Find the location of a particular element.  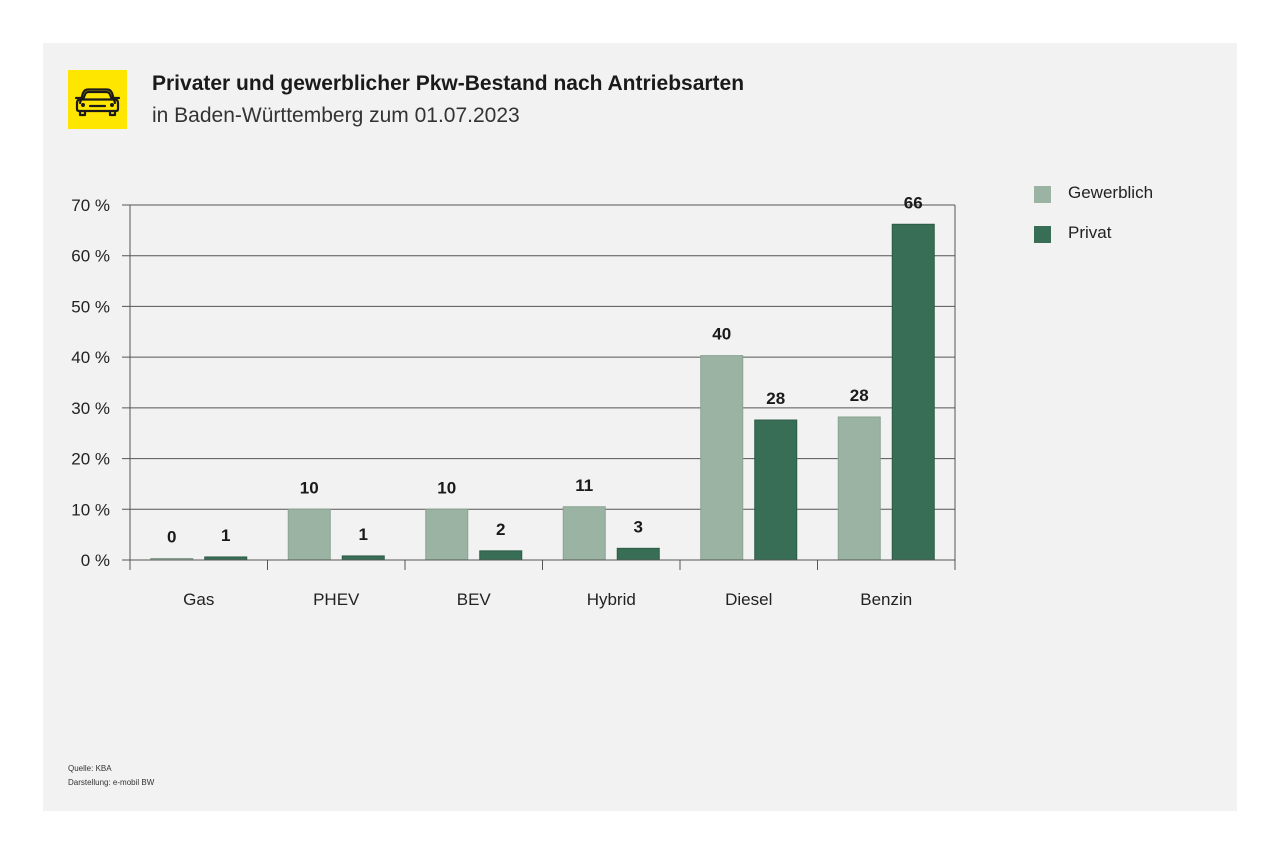

x-category-label: Benzin is located at coordinates (886, 599).